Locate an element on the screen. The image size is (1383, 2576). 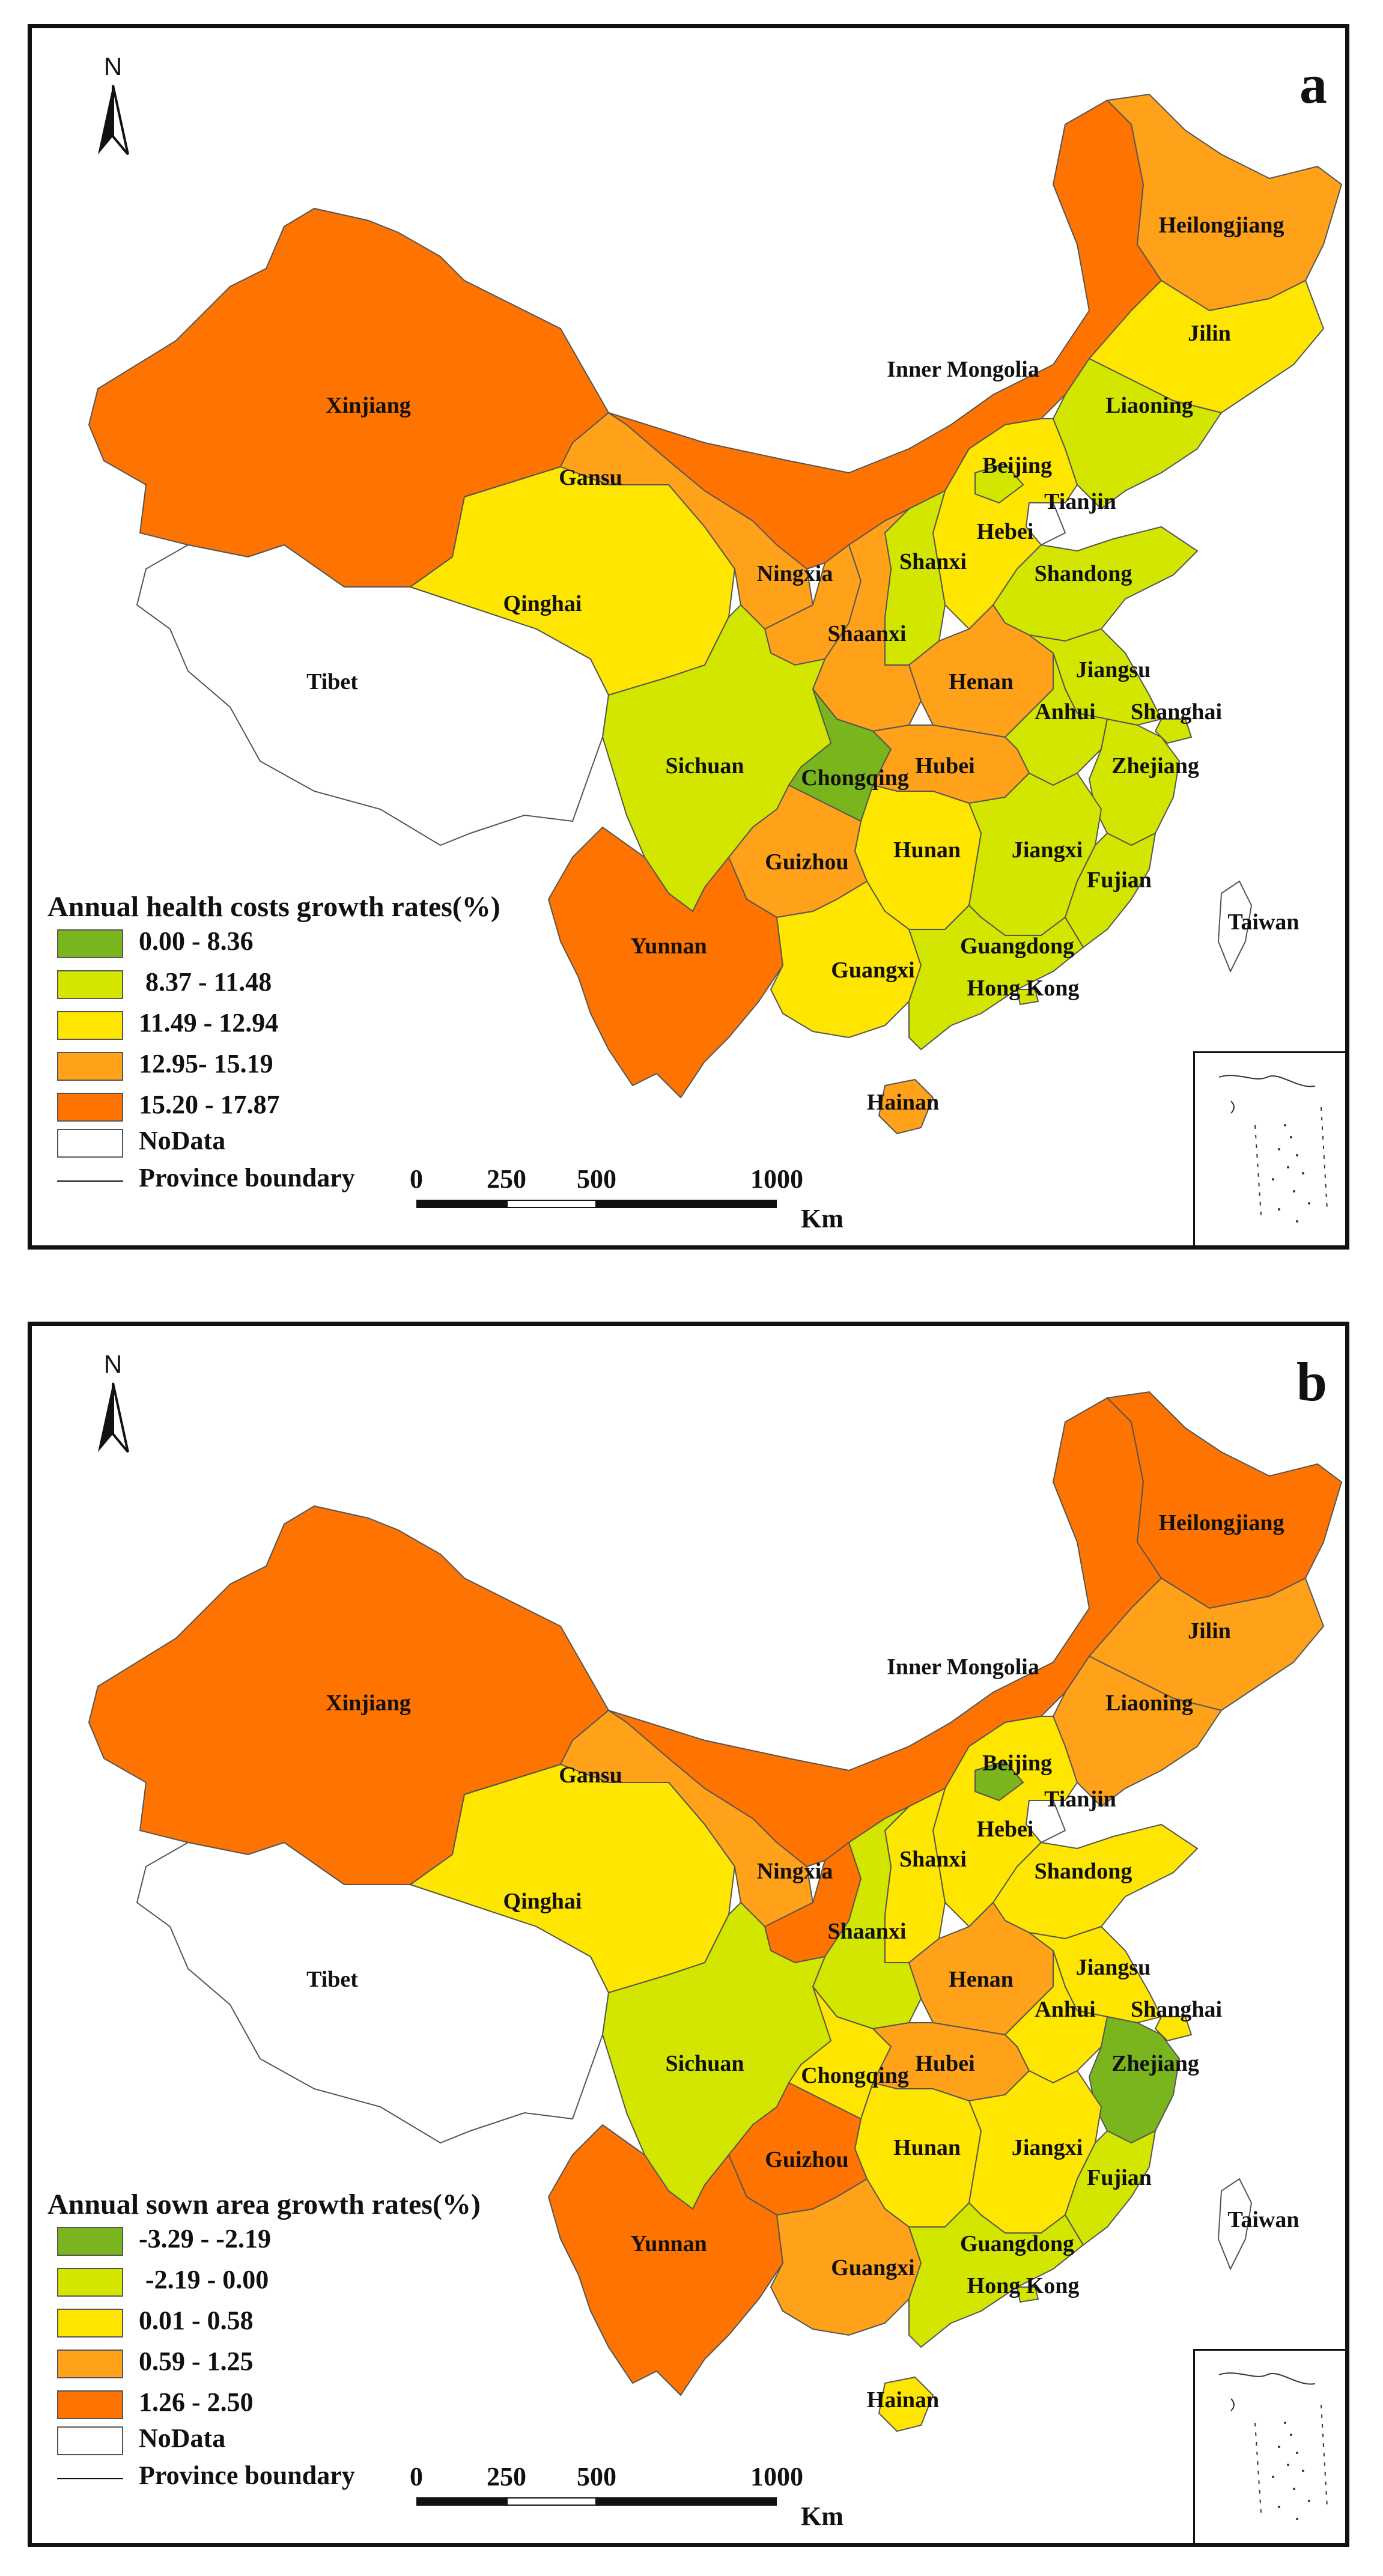
province-beijing is located at coordinates (999, 483).